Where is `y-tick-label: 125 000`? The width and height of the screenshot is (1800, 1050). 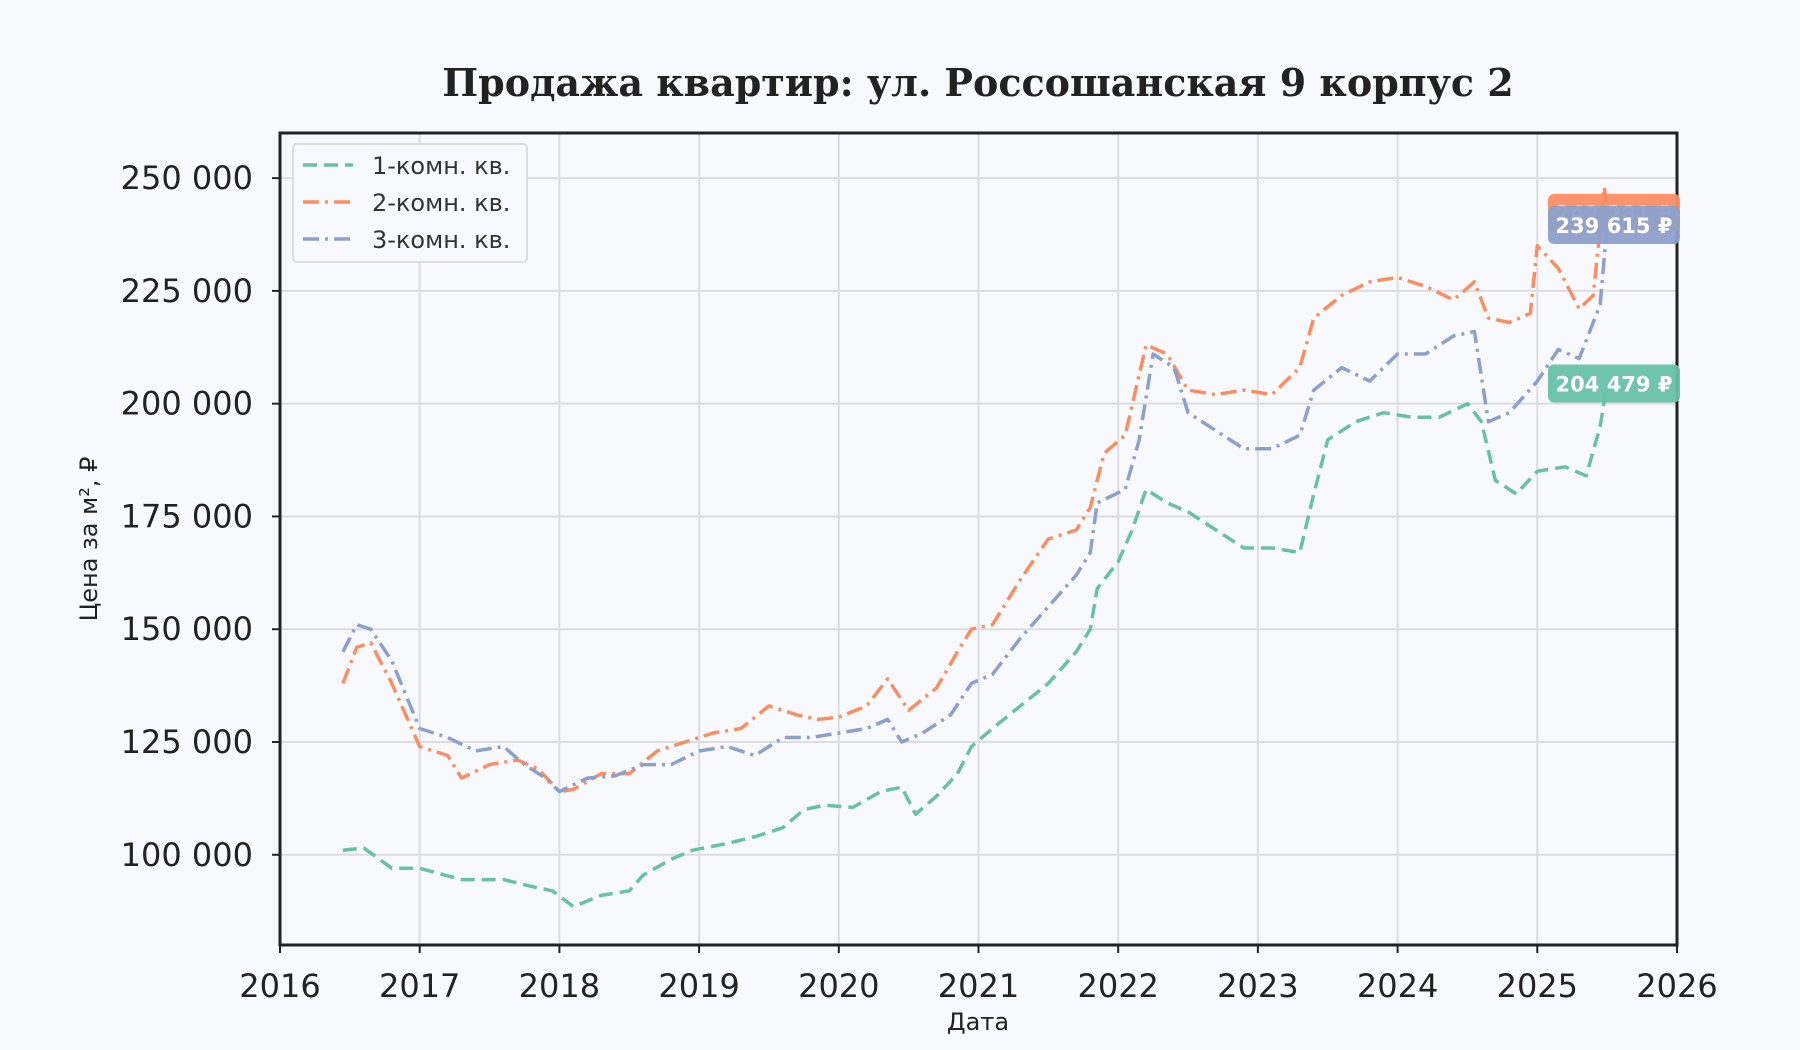 y-tick-label: 125 000 is located at coordinates (187, 742).